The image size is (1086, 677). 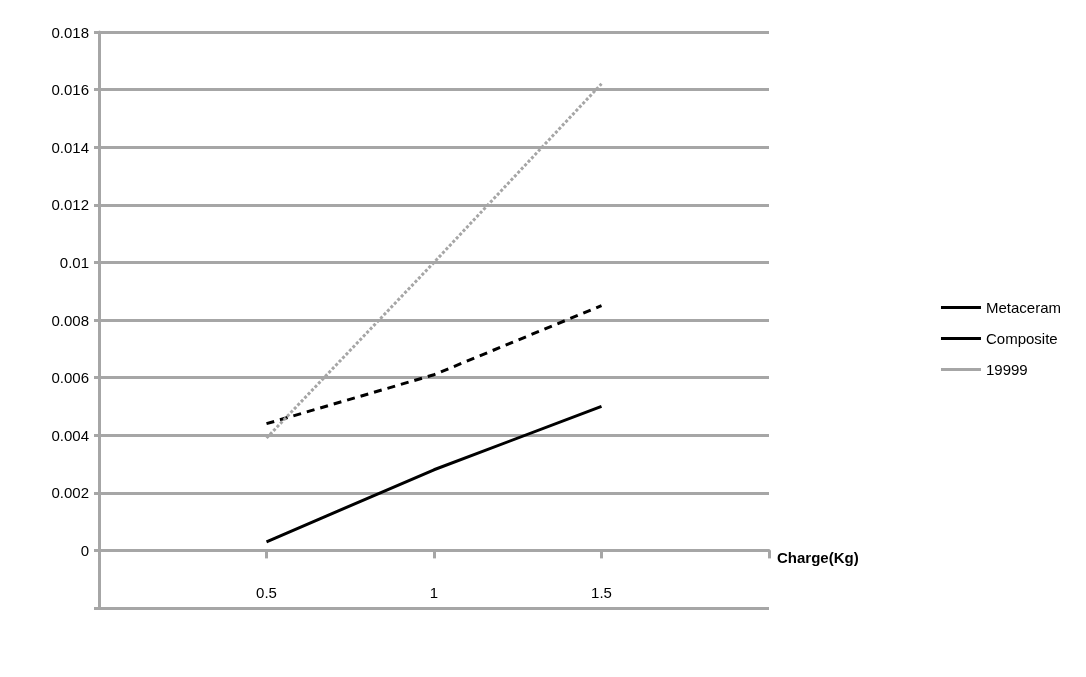 What do you see at coordinates (84, 550) in the screenshot?
I see `y-tick-label: 0` at bounding box center [84, 550].